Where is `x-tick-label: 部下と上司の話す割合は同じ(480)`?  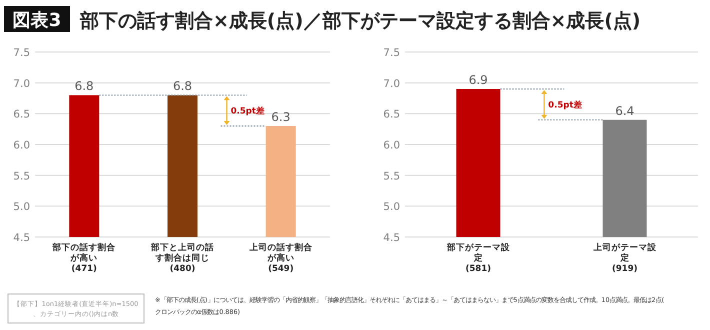 x-tick-label: 部下と上司の話す割合は同じ(480) is located at coordinates (182, 258).